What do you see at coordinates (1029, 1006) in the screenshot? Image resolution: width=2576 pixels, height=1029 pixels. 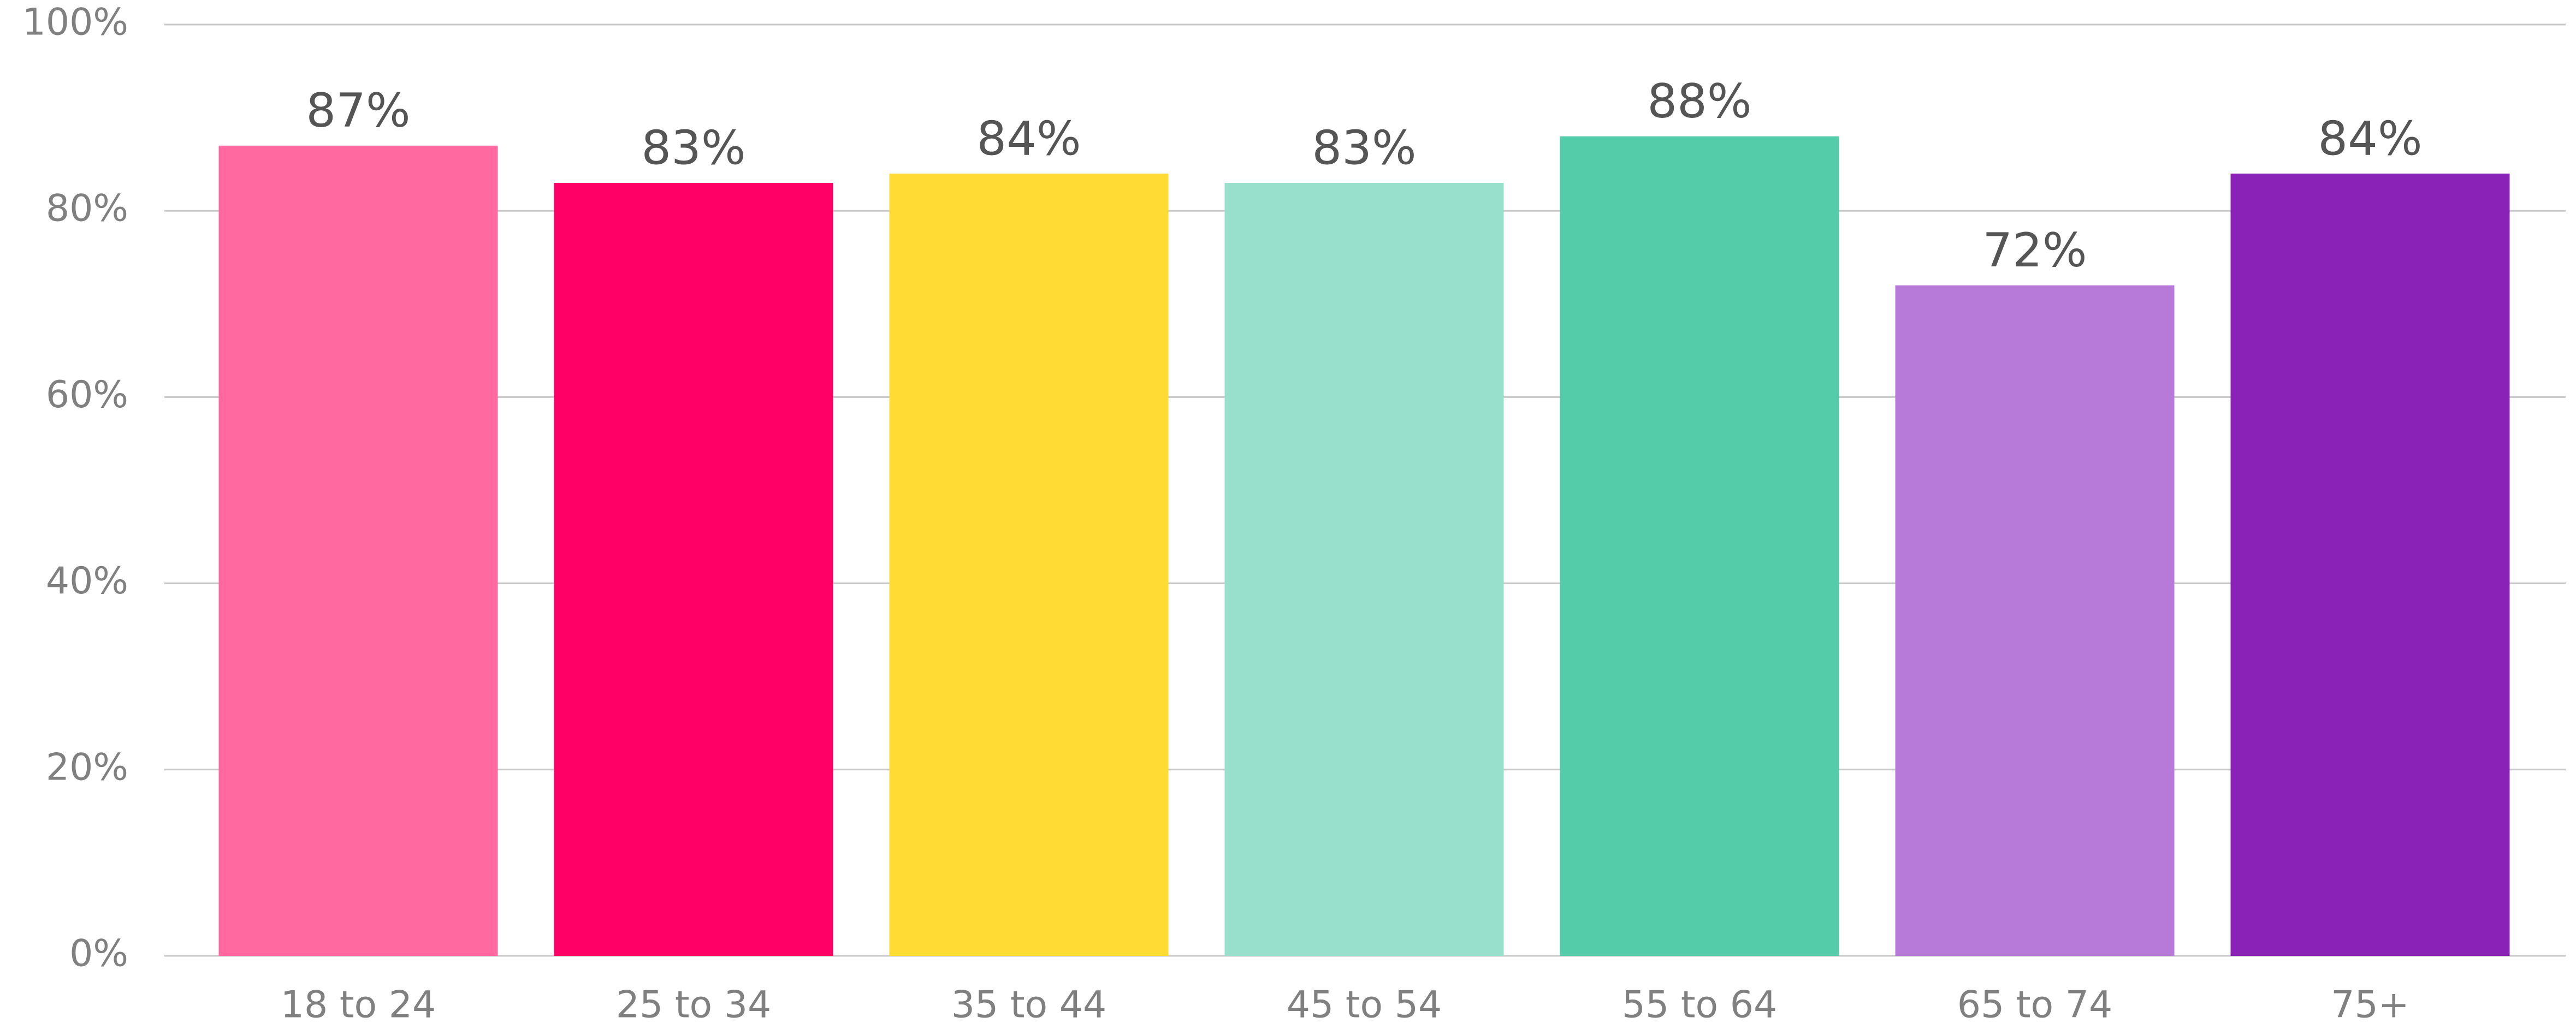 I see `x-tick-label: 35 to 44` at bounding box center [1029, 1006].